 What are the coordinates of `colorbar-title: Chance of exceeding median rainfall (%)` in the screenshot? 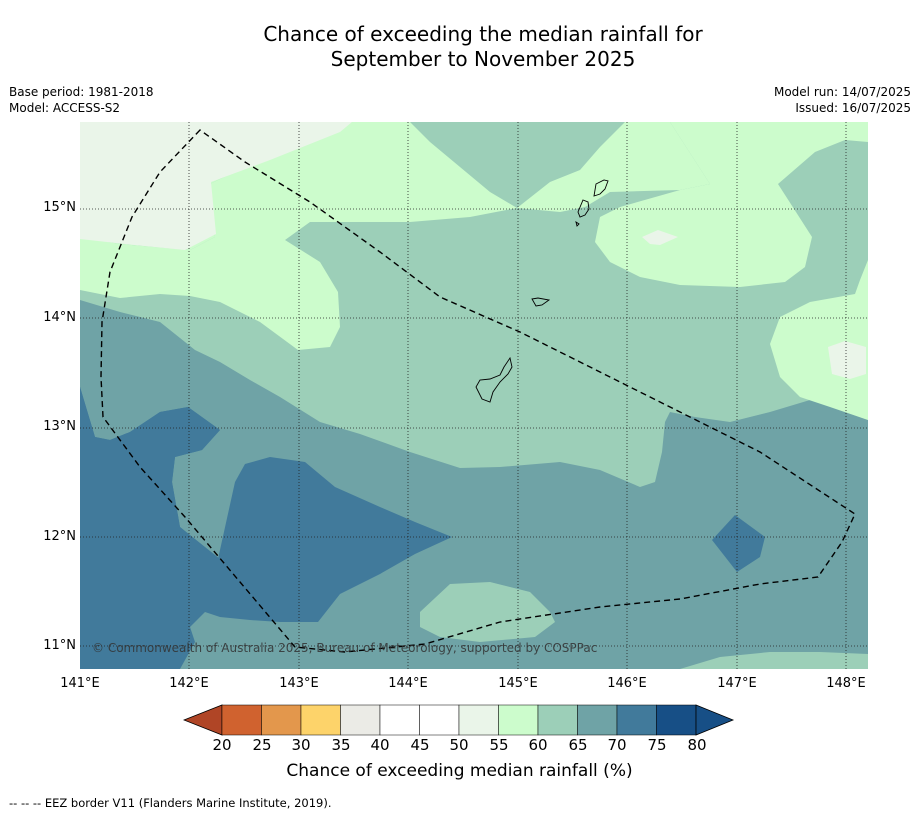 It's located at (459, 771).